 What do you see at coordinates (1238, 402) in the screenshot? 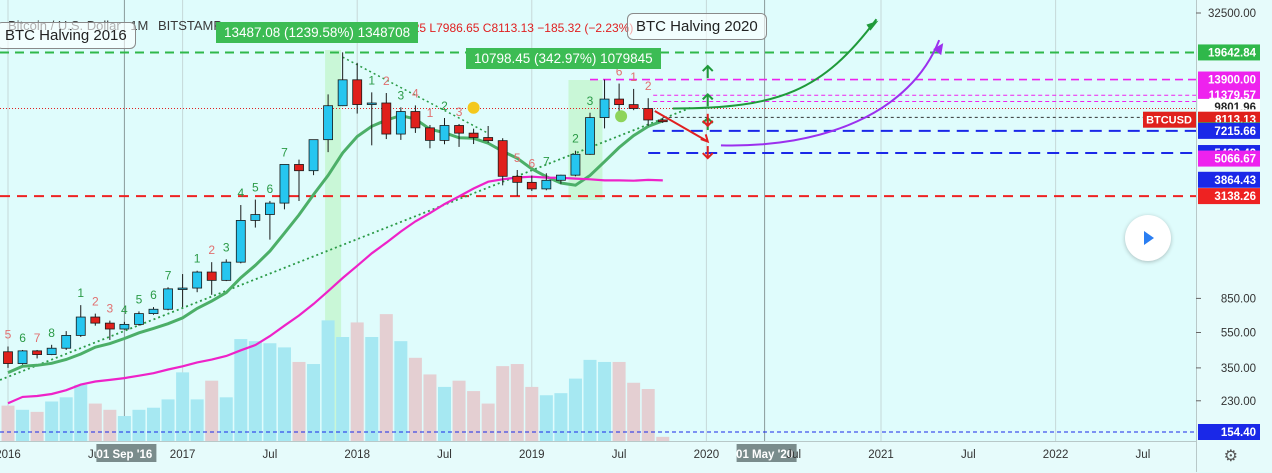
I see `price-axis-label: 230.00` at bounding box center [1238, 402].